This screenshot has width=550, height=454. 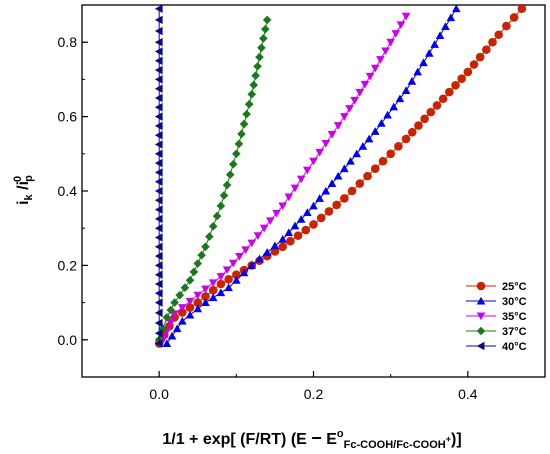 I want to click on y-axis-ticks: 0.0 0.2 0.4 0.6 0.8, so click(x=73, y=191).